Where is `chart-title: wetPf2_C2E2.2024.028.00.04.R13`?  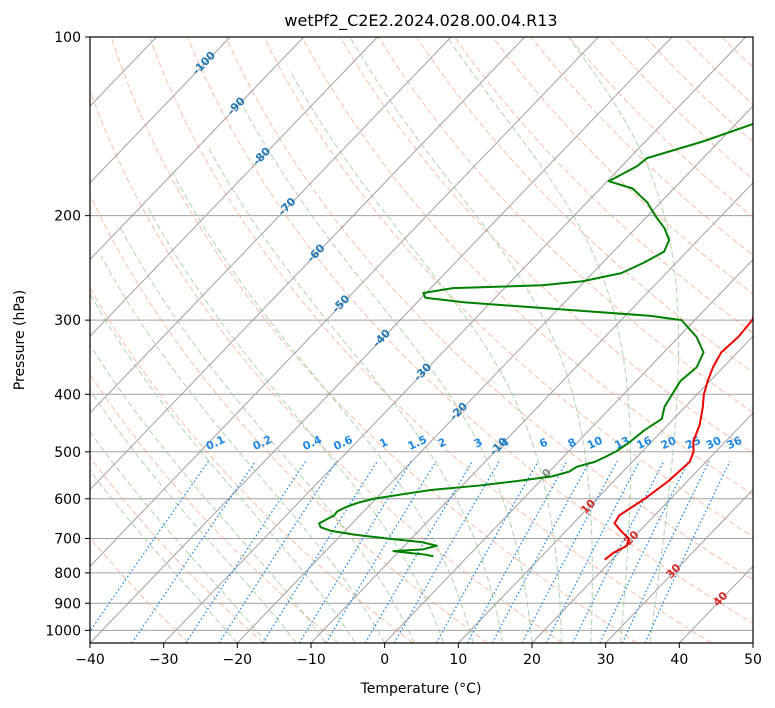 chart-title: wetPf2_C2E2.2024.028.00.04.R13 is located at coordinates (420, 21).